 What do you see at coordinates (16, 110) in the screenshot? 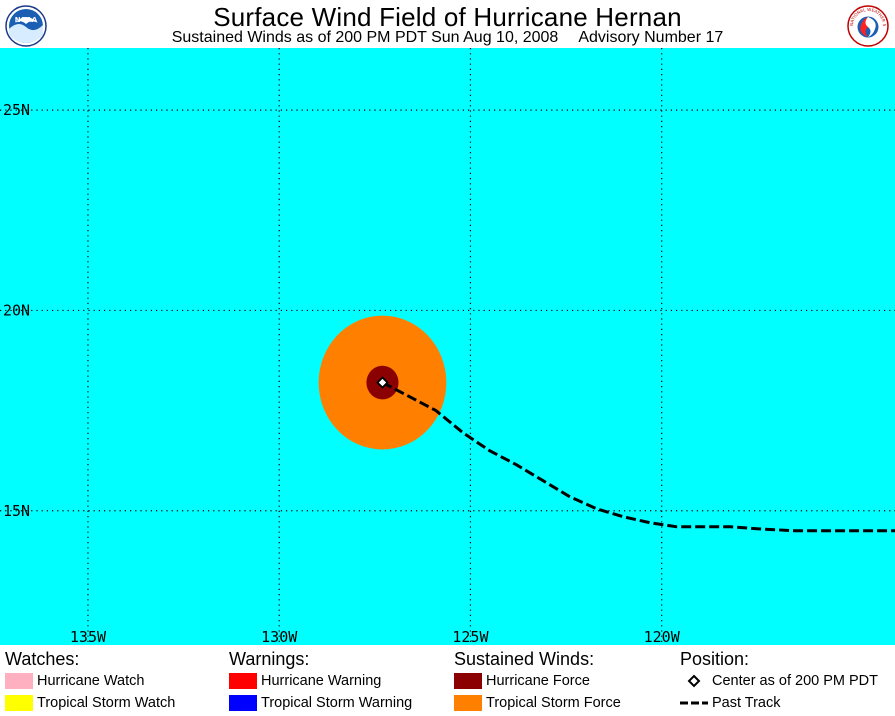
I see `lat-tick-label: 25N` at bounding box center [16, 110].